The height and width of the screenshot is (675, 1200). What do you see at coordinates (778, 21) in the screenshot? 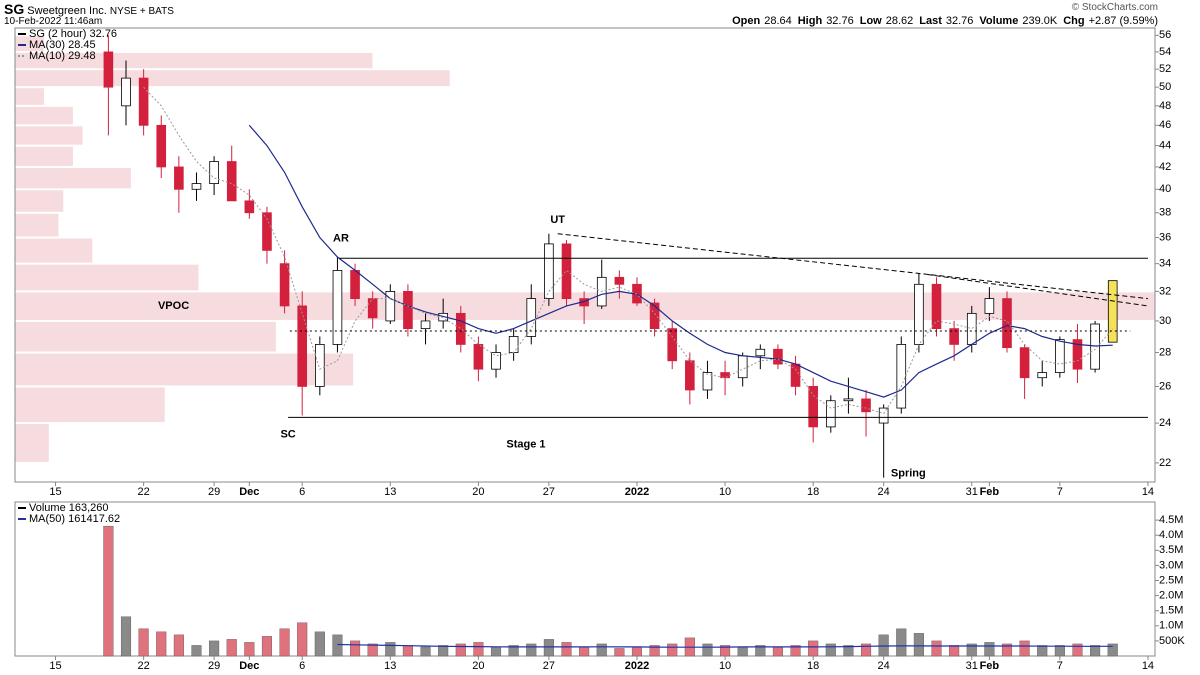
I see `quote-value: 28.64` at bounding box center [778, 21].